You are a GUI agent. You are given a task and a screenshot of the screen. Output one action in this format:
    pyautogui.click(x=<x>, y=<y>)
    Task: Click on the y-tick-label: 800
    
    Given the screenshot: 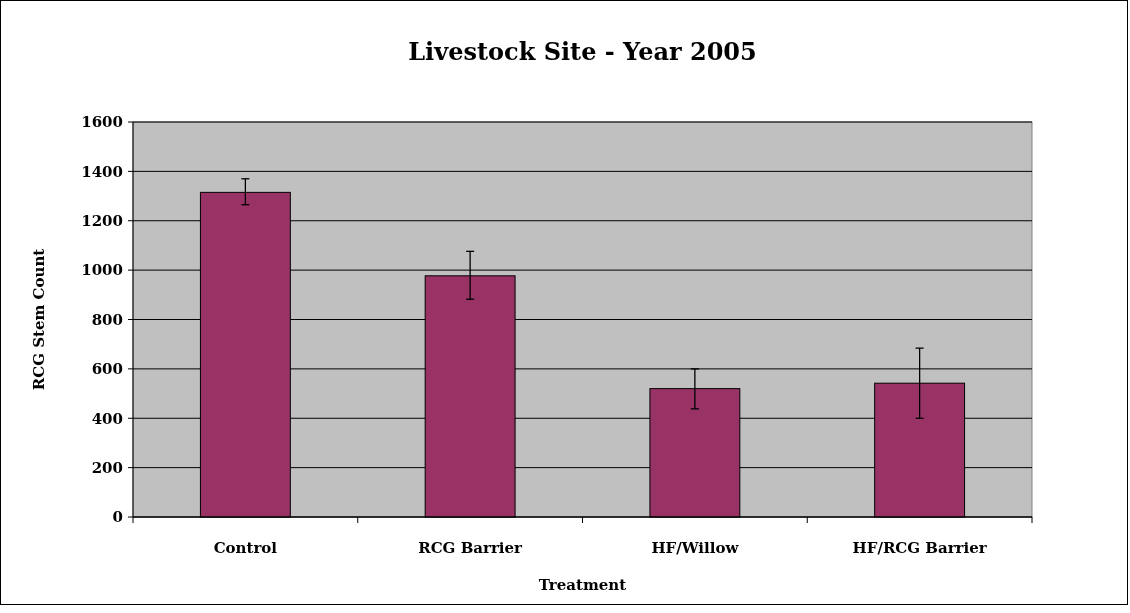 What is the action you would take?
    pyautogui.click(x=107, y=319)
    